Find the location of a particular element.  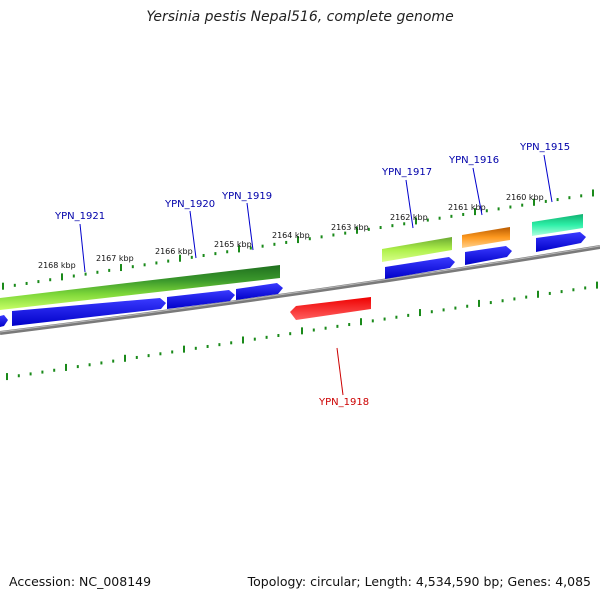

gene-label-1919: YPN_1919 is located at coordinates (246, 196).